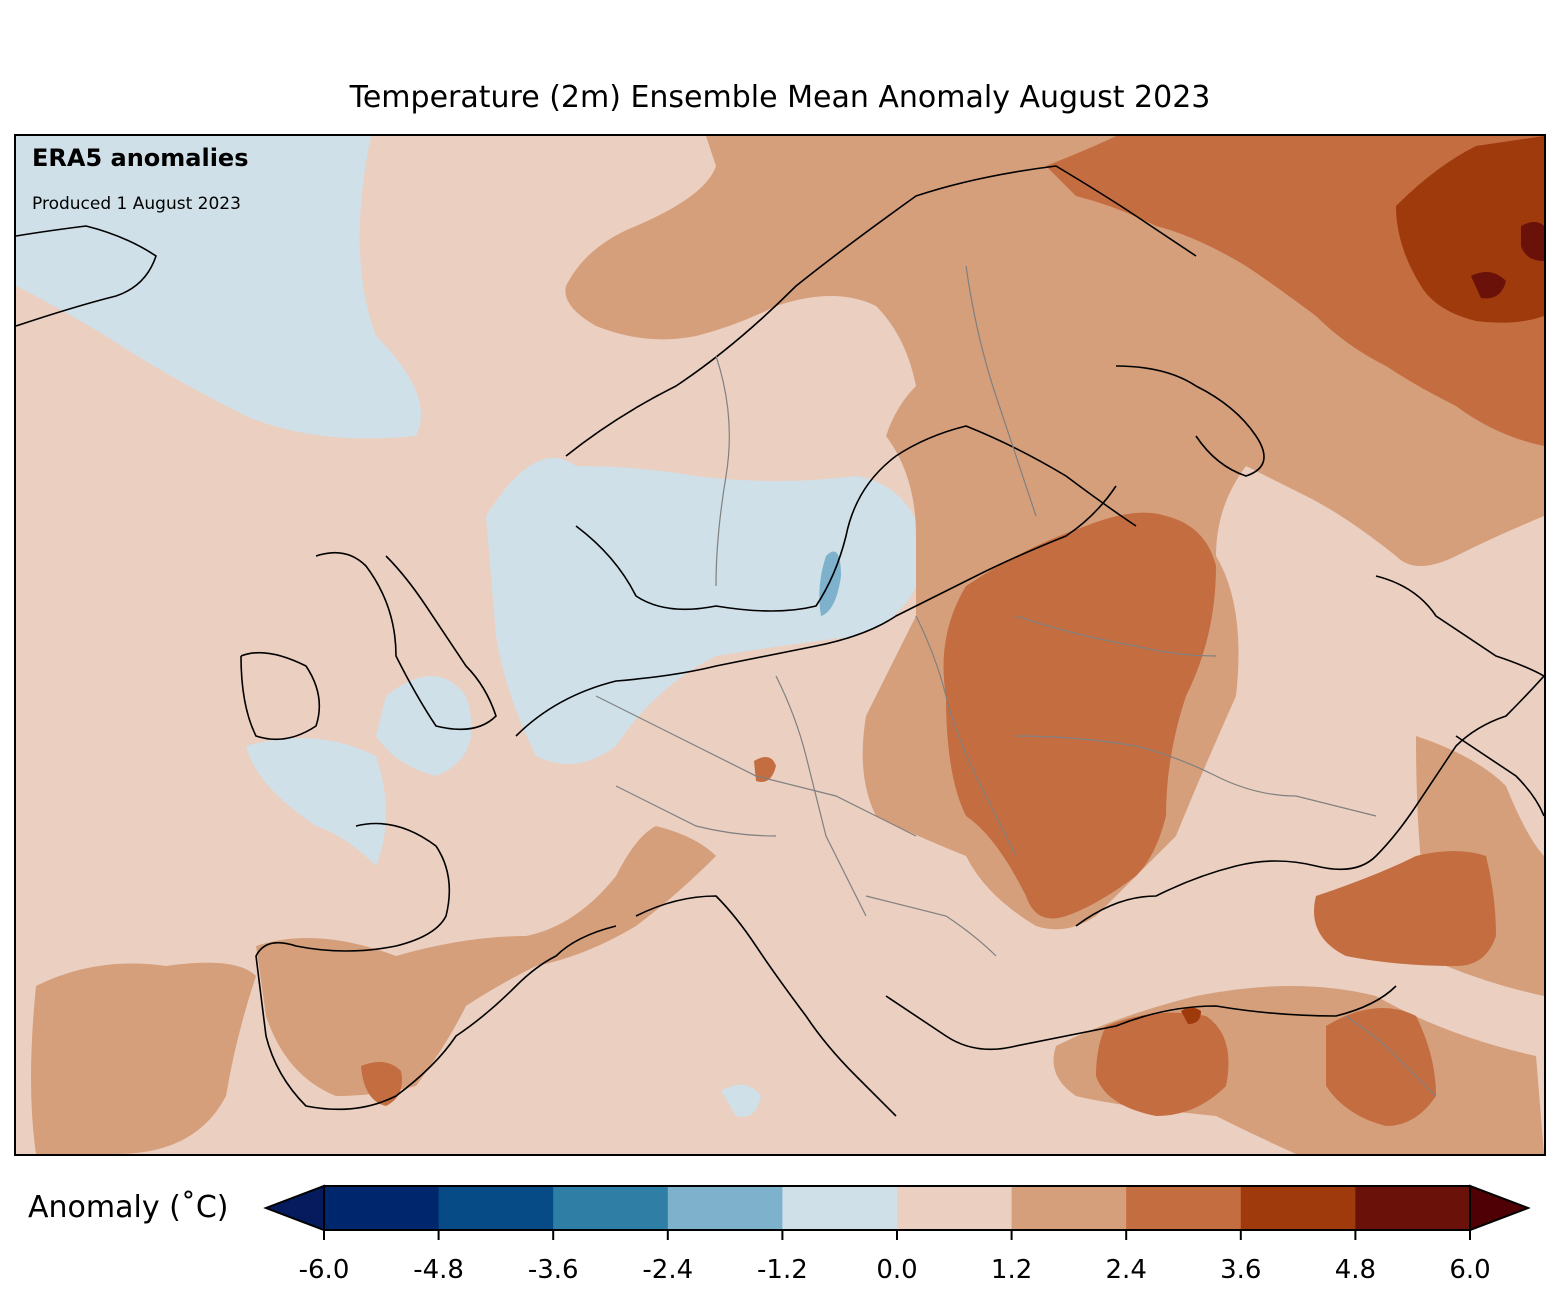 Image resolution: width=1560 pixels, height=1305 pixels. Describe the element at coordinates (1405, 908) in the screenshot. I see `warmer-region-caspian` at that location.